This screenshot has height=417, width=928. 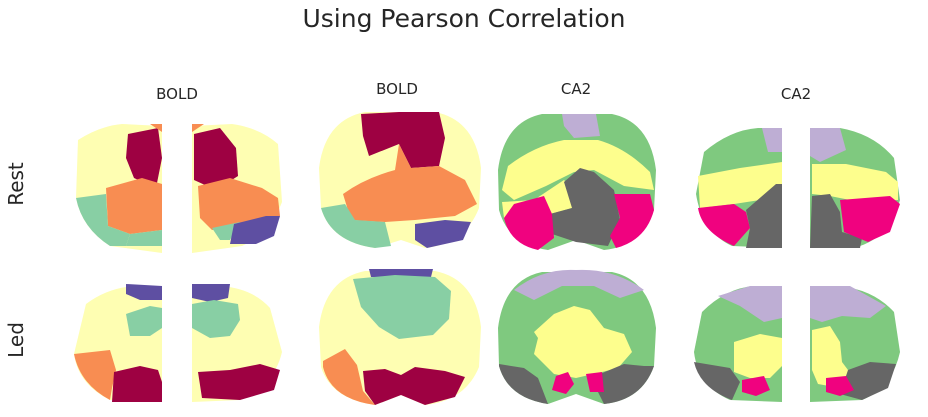 What do you see at coordinates (577, 182) in the screenshot?
I see `parcellation-map-ca2-rest-whole` at bounding box center [577, 182].